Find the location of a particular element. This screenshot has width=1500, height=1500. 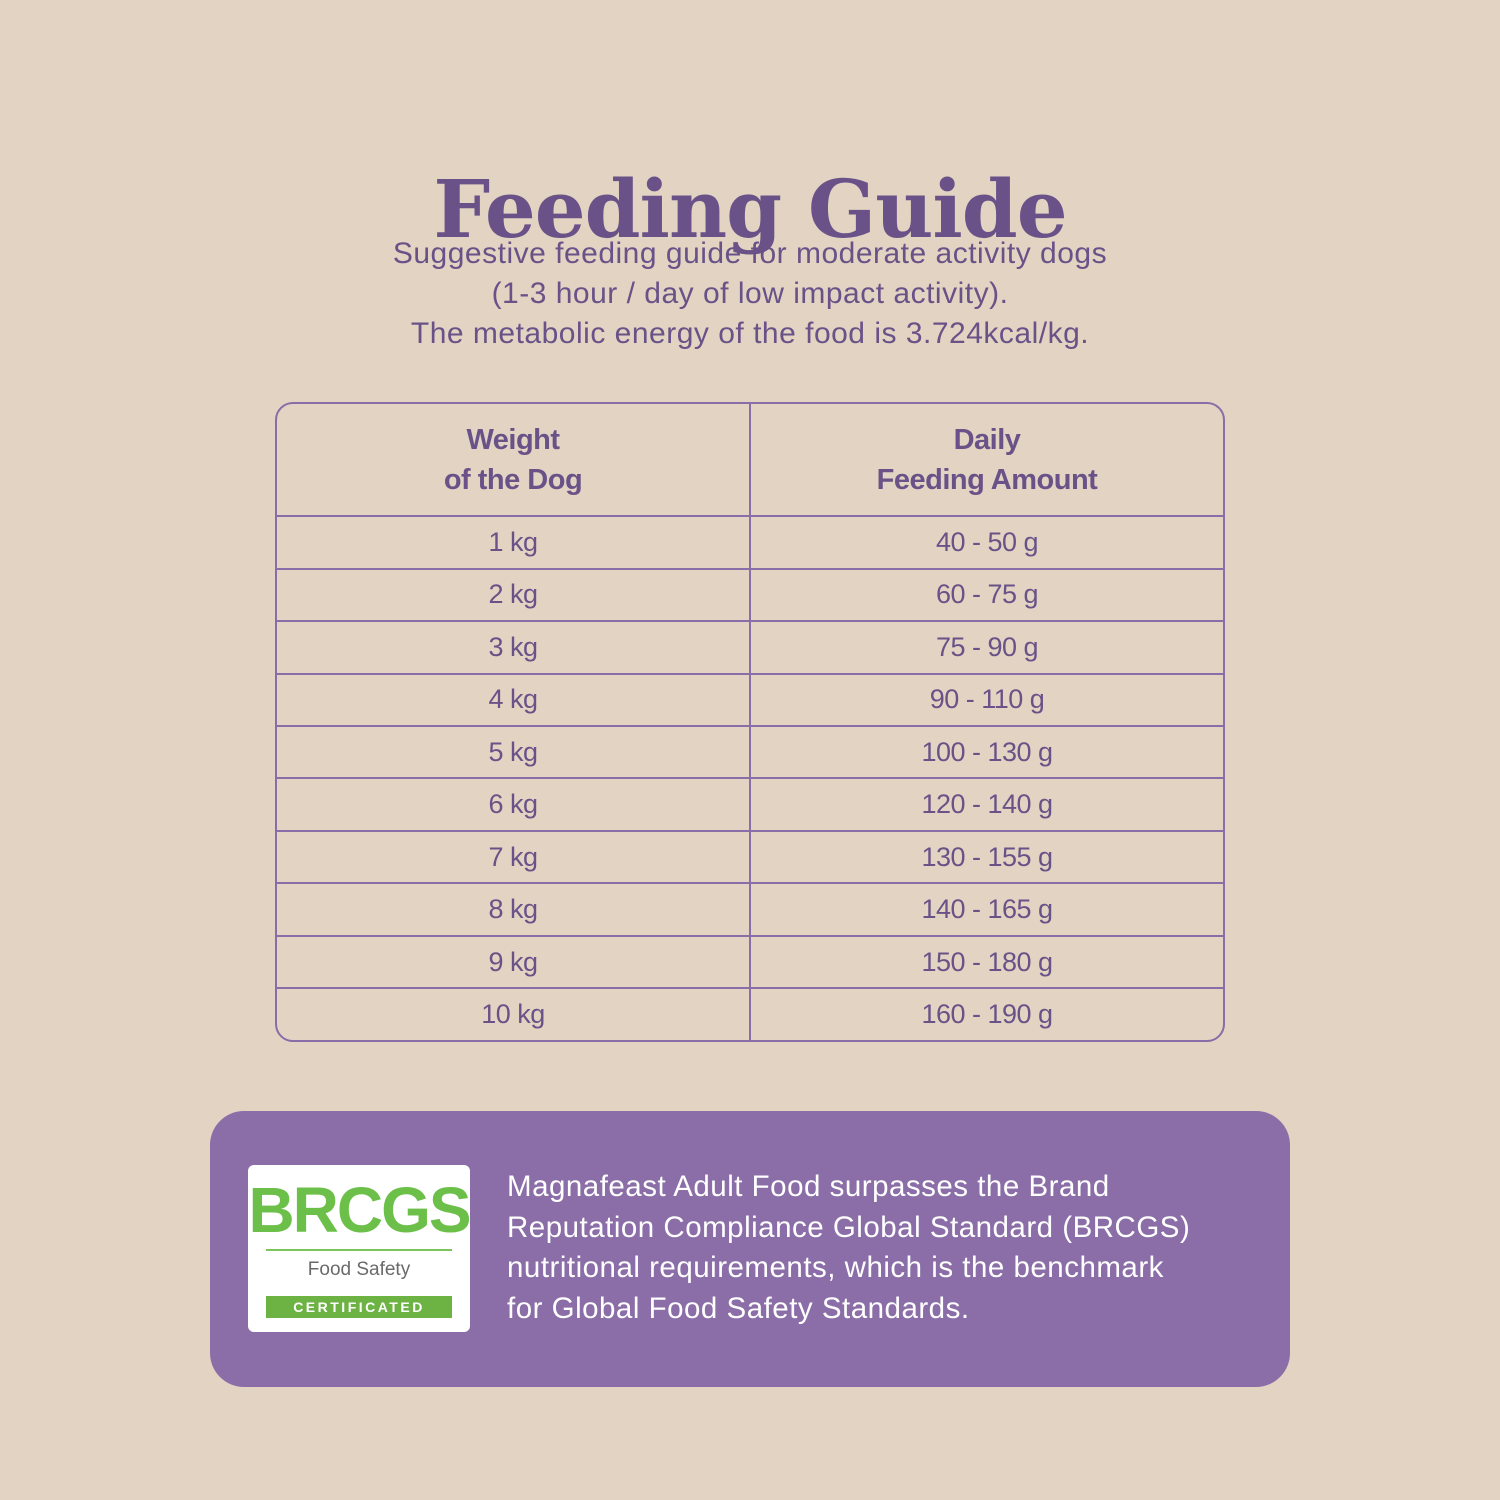

cert-text-line: for Global Food Safety Standards. is located at coordinates (738, 1308).